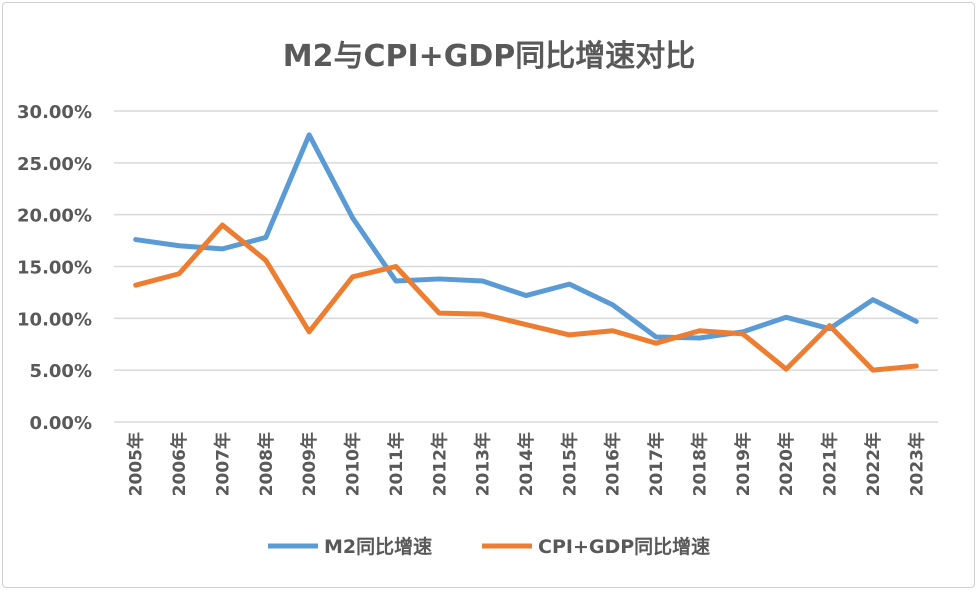  I want to click on x-tick-label: 2015年, so click(569, 464).